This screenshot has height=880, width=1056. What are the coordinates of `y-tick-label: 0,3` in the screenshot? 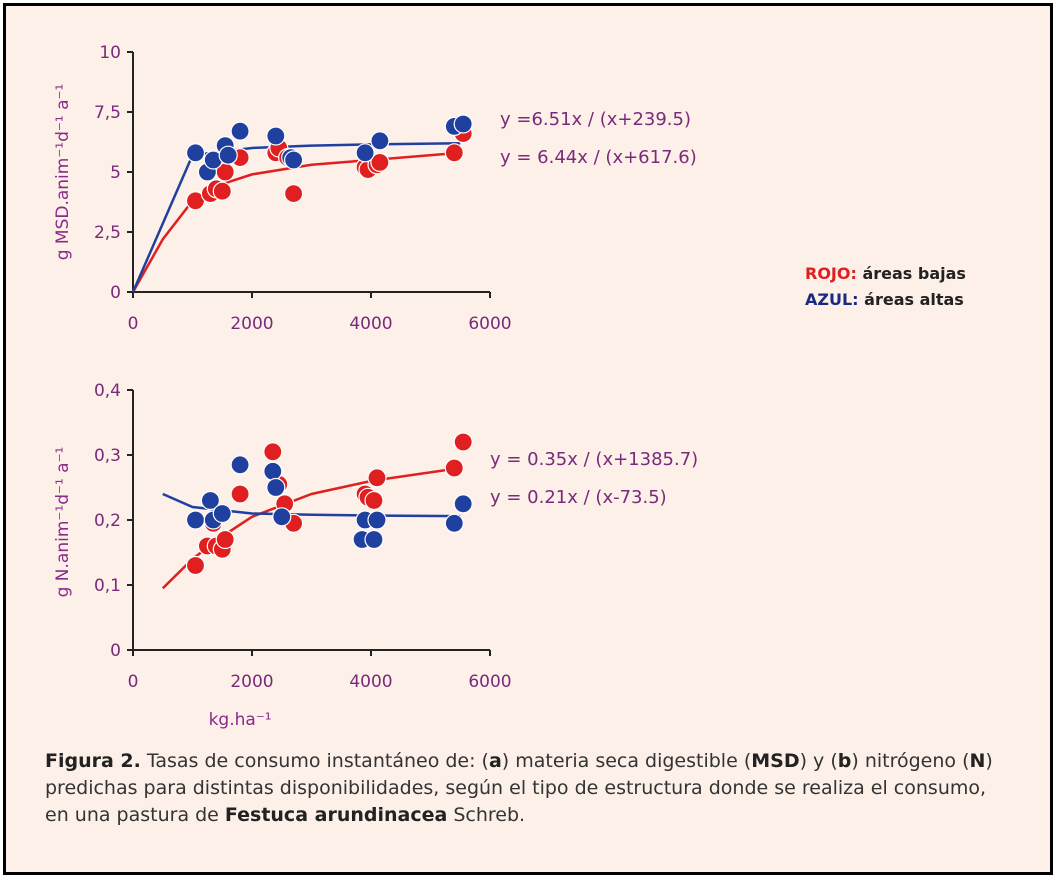 It's located at (107, 456).